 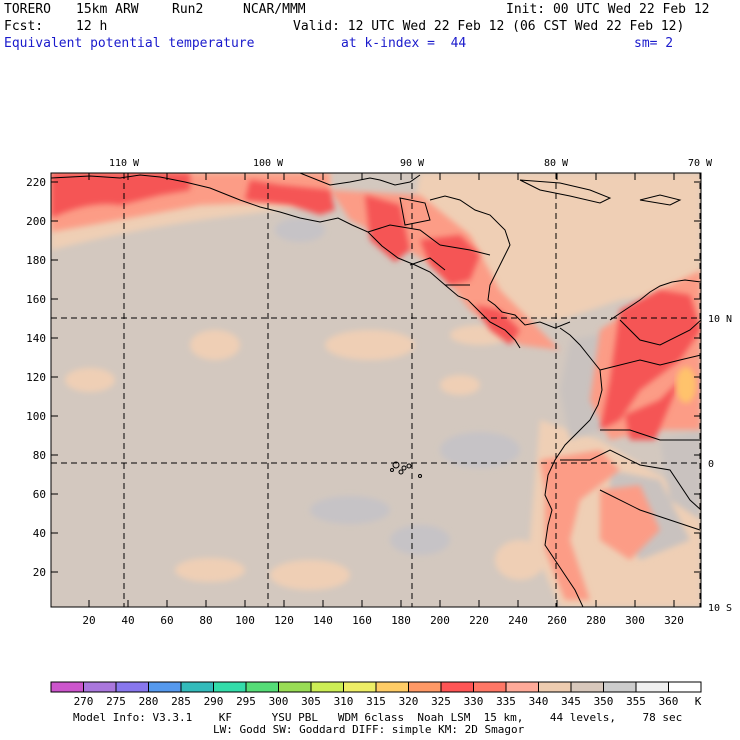 I want to click on lon-label: 100 W, so click(x=268, y=163).